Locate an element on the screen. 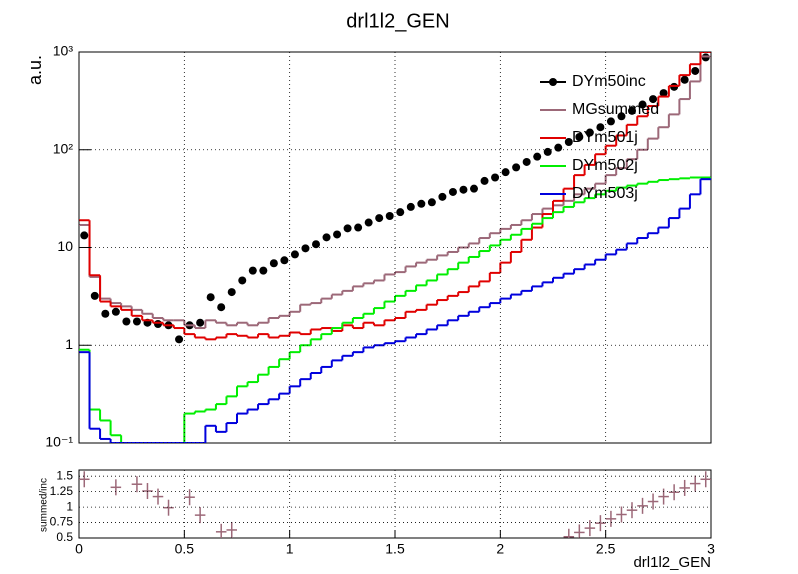 Image resolution: width=798 pixels, height=574 pixels. x-axis-label: drl1l2_GEN is located at coordinates (672, 562).